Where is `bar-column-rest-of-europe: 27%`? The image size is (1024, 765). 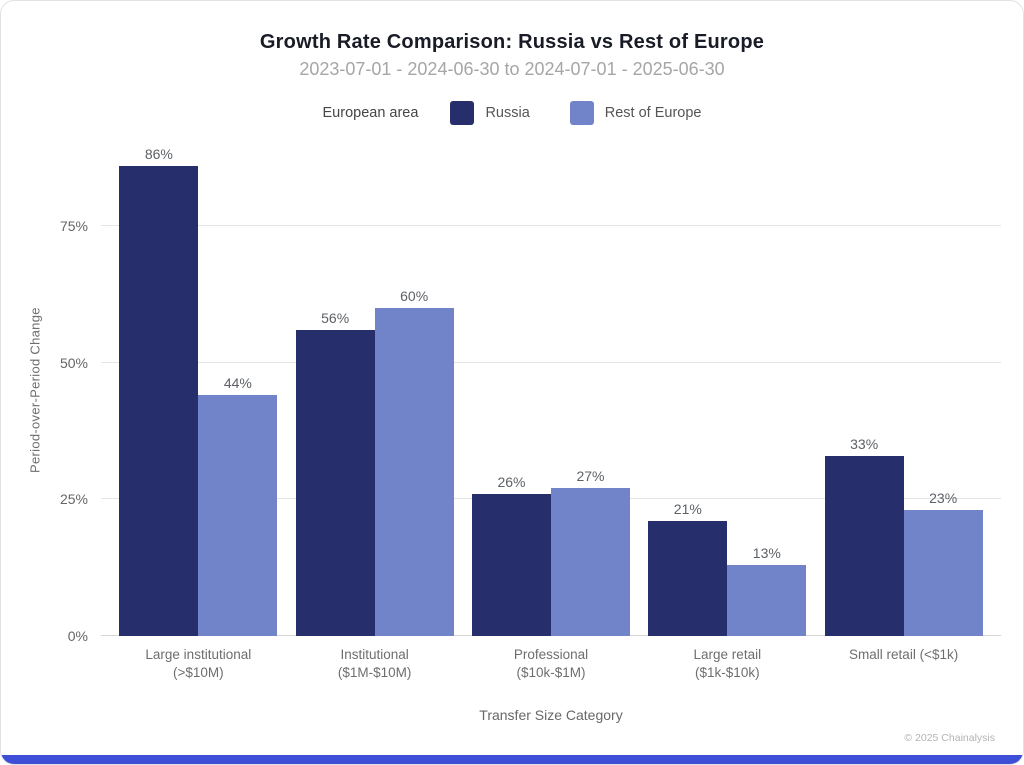
bar-column-rest-of-europe: 27% is located at coordinates (590, 390).